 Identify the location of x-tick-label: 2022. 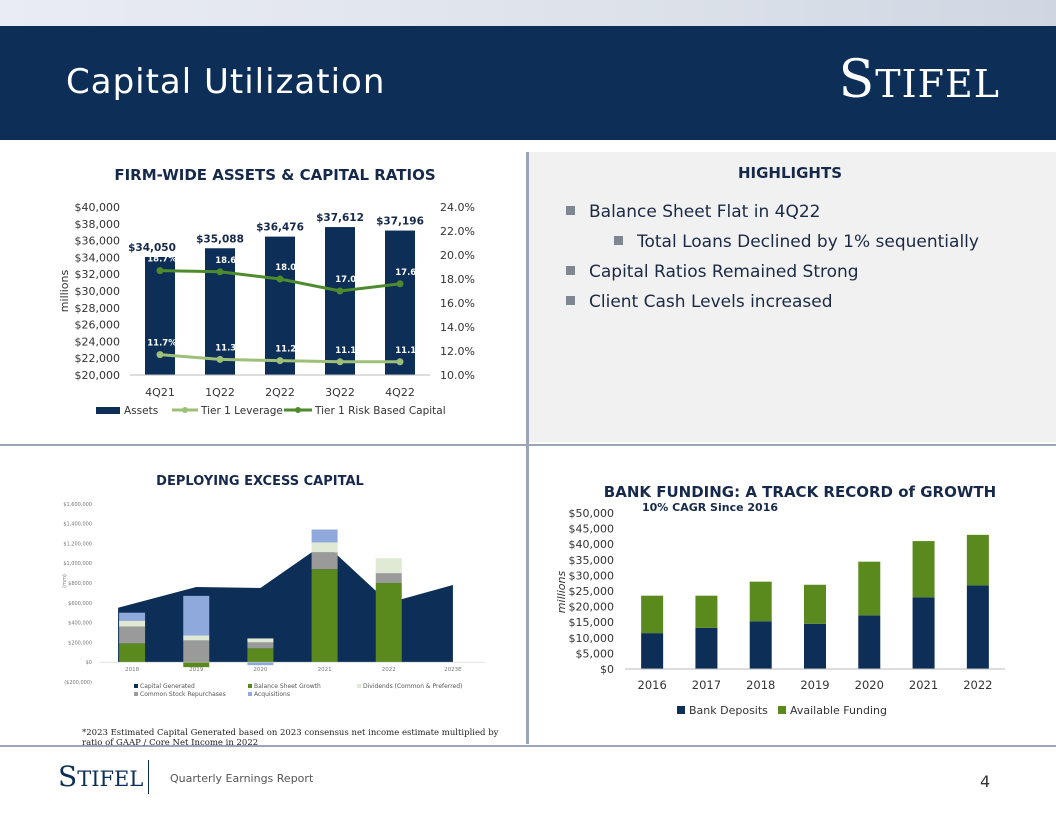
(977, 685).